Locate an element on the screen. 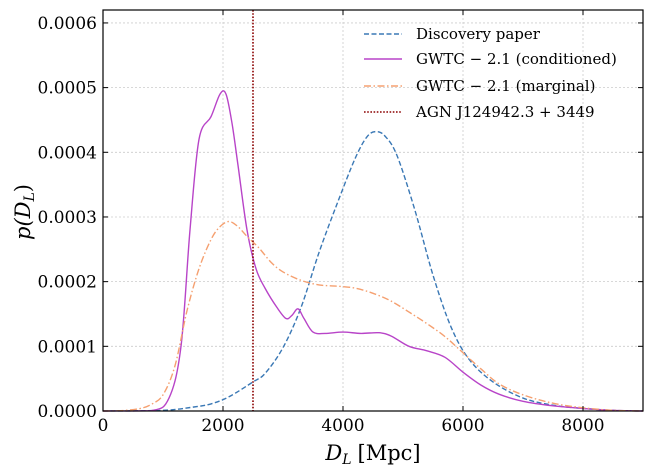 The width and height of the screenshot is (650, 466). y-tick-label: 0.0004 is located at coordinates (67, 153).